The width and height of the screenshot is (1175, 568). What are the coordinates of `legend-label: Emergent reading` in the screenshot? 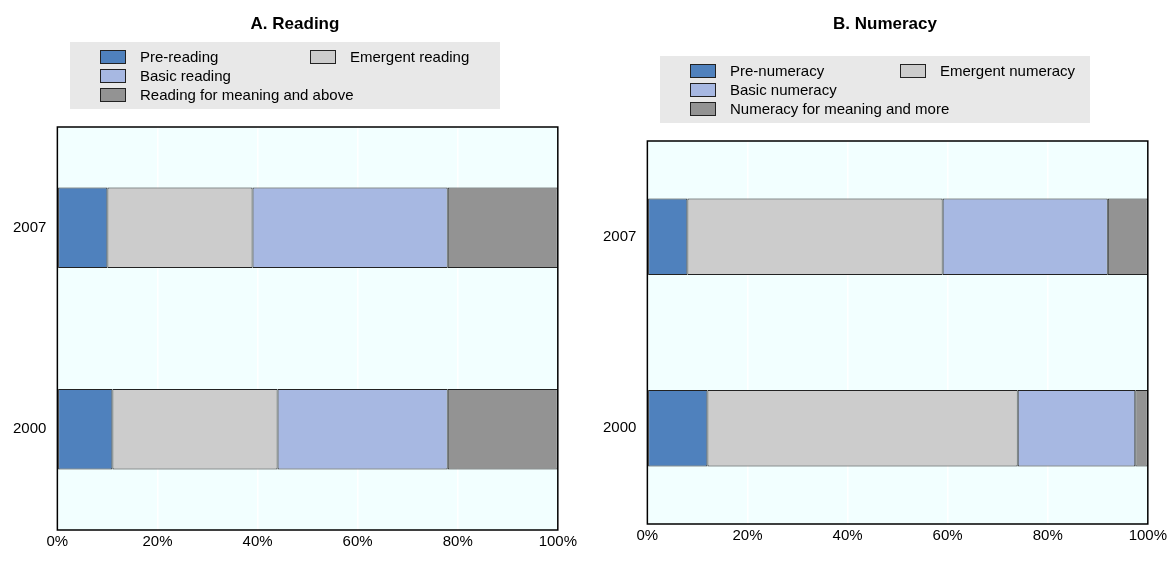 It's located at (410, 56).